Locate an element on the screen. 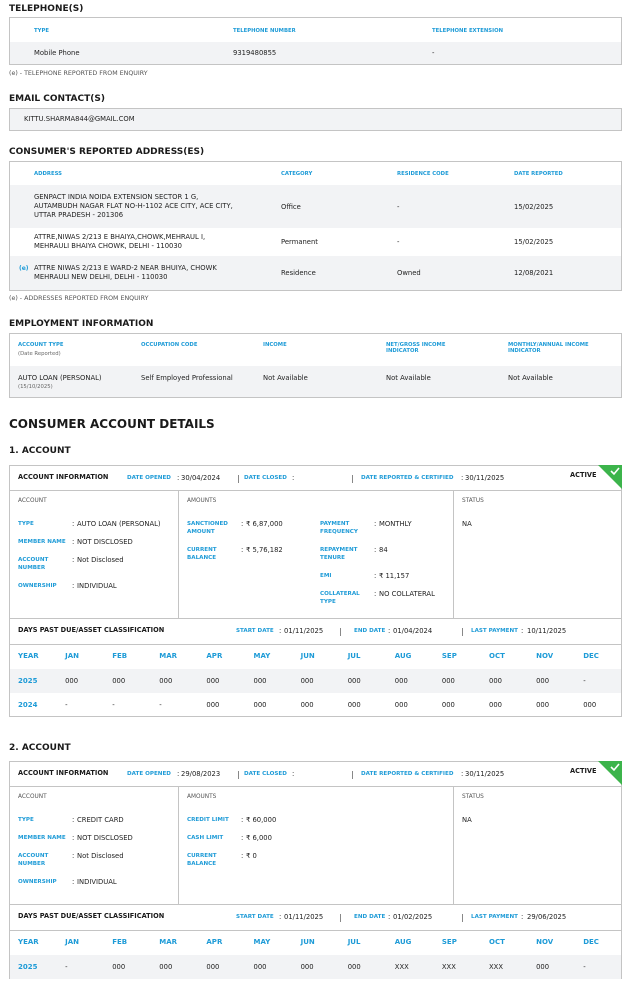 The width and height of the screenshot is (632, 1000). note: (e) - ADDRESSES REPORTED FROM ENQUIRY is located at coordinates (79, 298).